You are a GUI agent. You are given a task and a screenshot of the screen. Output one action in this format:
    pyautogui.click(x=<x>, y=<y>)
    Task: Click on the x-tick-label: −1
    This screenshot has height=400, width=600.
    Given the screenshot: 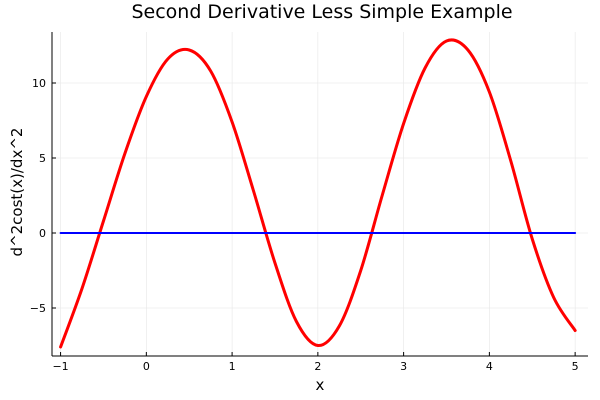 What is the action you would take?
    pyautogui.click(x=60, y=366)
    